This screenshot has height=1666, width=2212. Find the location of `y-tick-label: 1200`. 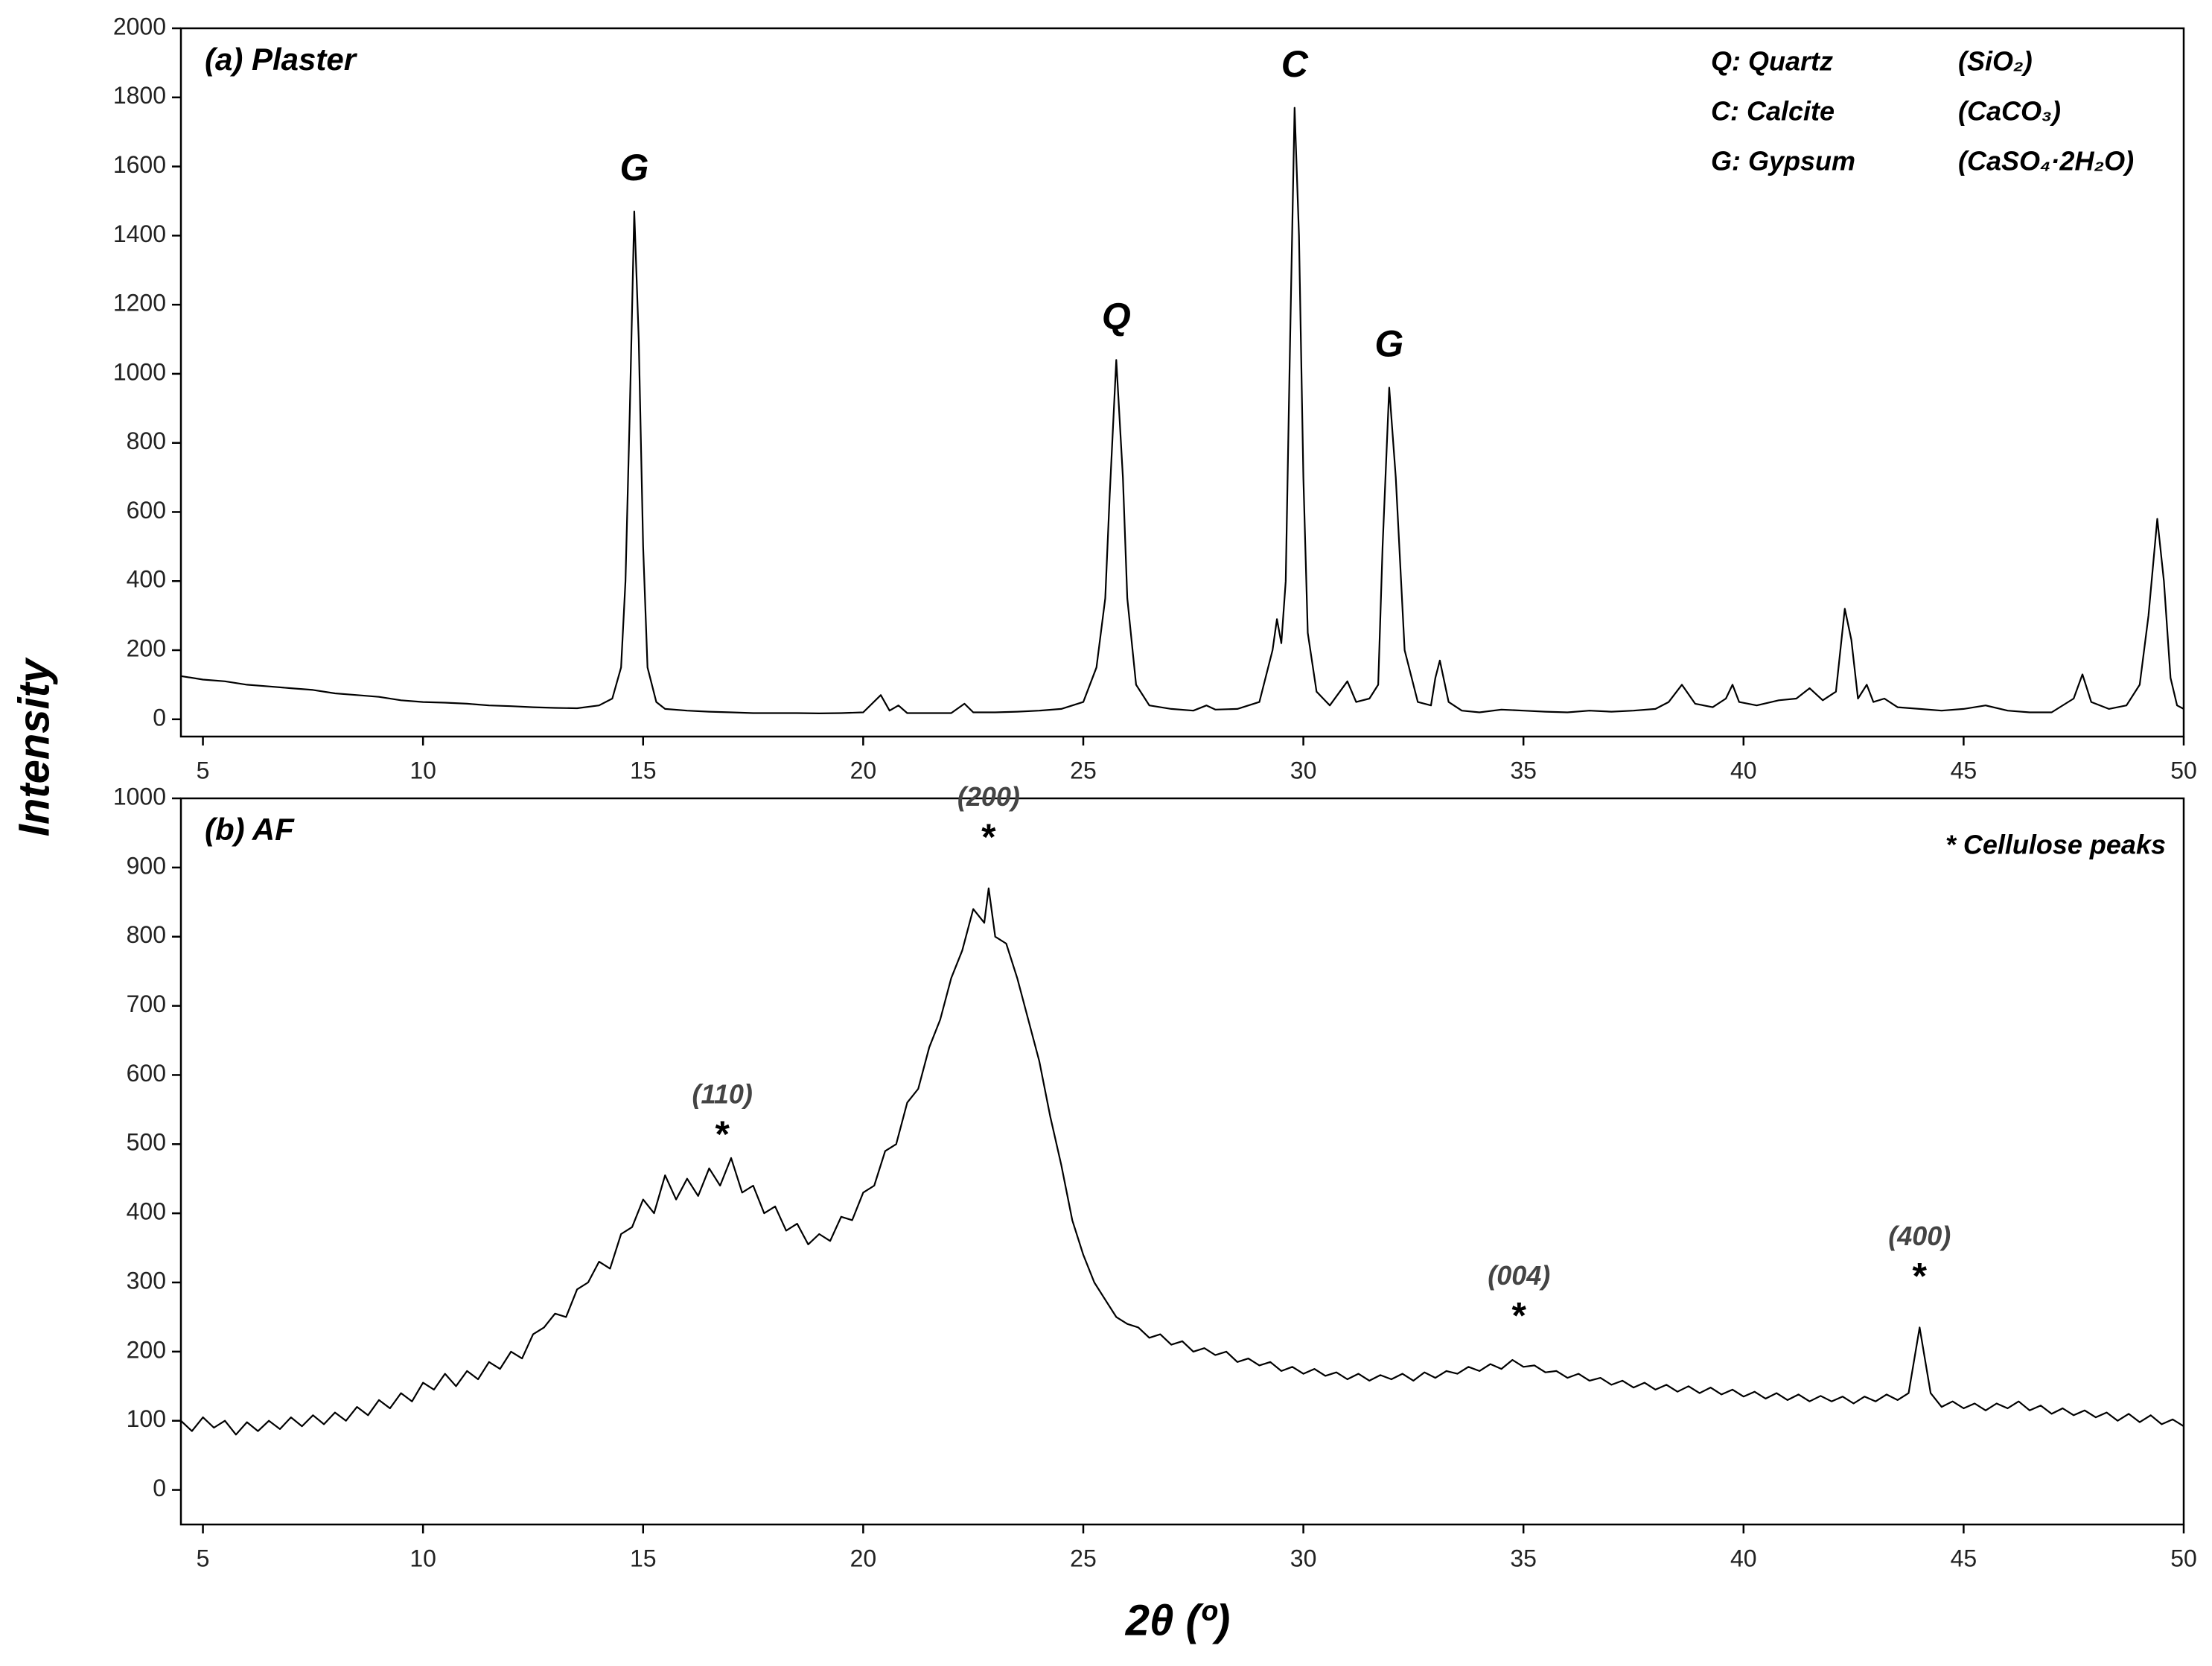

y-tick-label: 1200 is located at coordinates (140, 303).